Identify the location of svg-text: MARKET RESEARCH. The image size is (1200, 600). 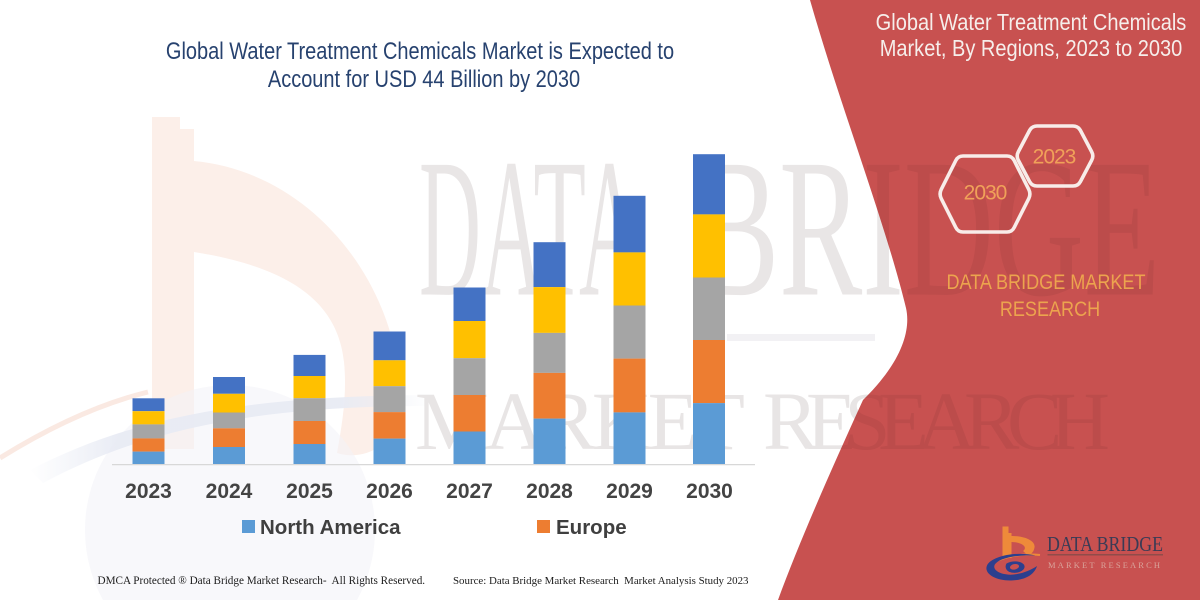
(1104, 565).